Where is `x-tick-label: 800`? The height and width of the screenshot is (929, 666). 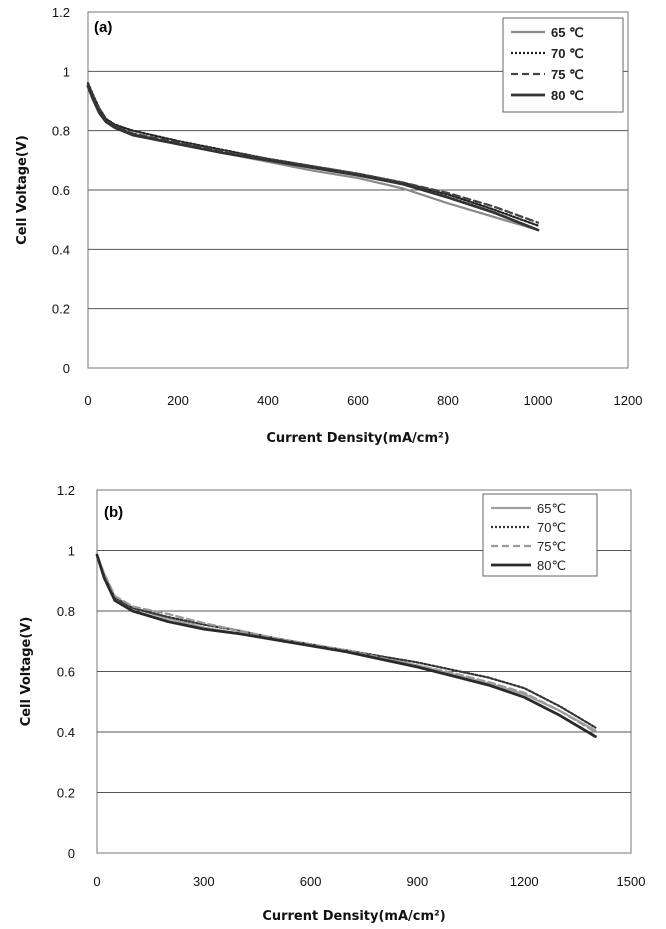
x-tick-label: 800 is located at coordinates (448, 400).